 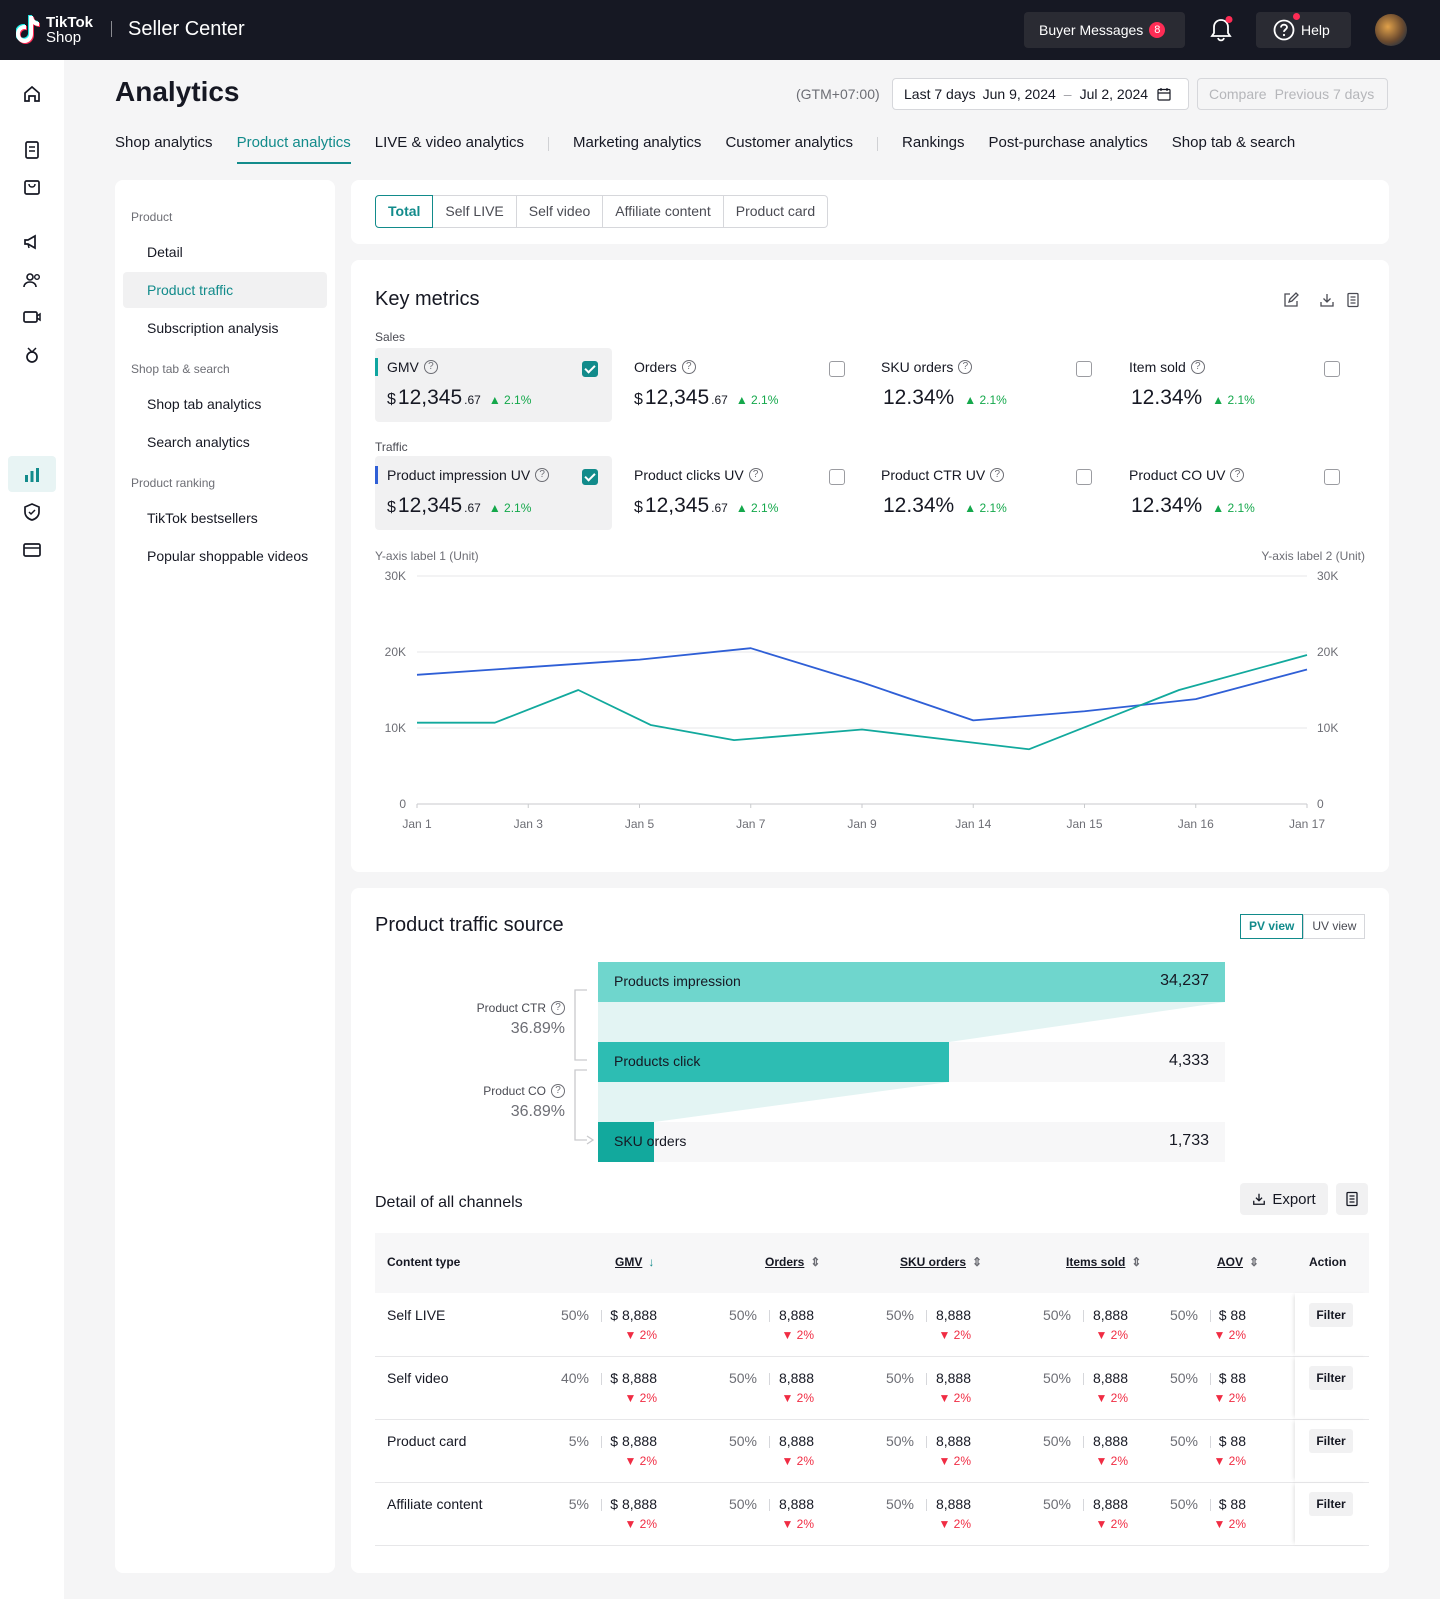 What do you see at coordinates (204, 404) in the screenshot?
I see `sidebar-item-shop-tab-analytics: Shop tab analytics` at bounding box center [204, 404].